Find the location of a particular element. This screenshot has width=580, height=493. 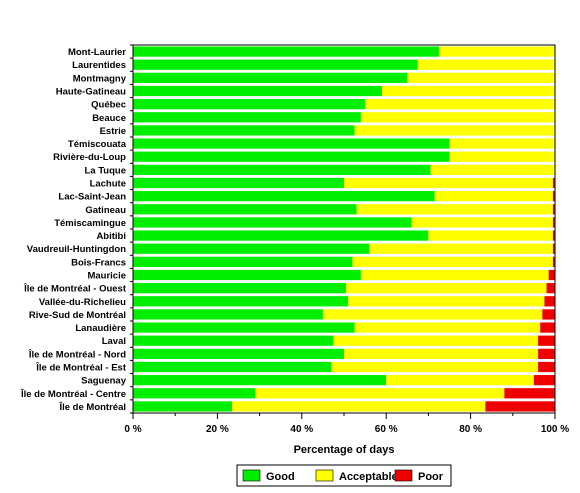

category-label: Île de Montréal - Ouest is located at coordinates (75, 289).